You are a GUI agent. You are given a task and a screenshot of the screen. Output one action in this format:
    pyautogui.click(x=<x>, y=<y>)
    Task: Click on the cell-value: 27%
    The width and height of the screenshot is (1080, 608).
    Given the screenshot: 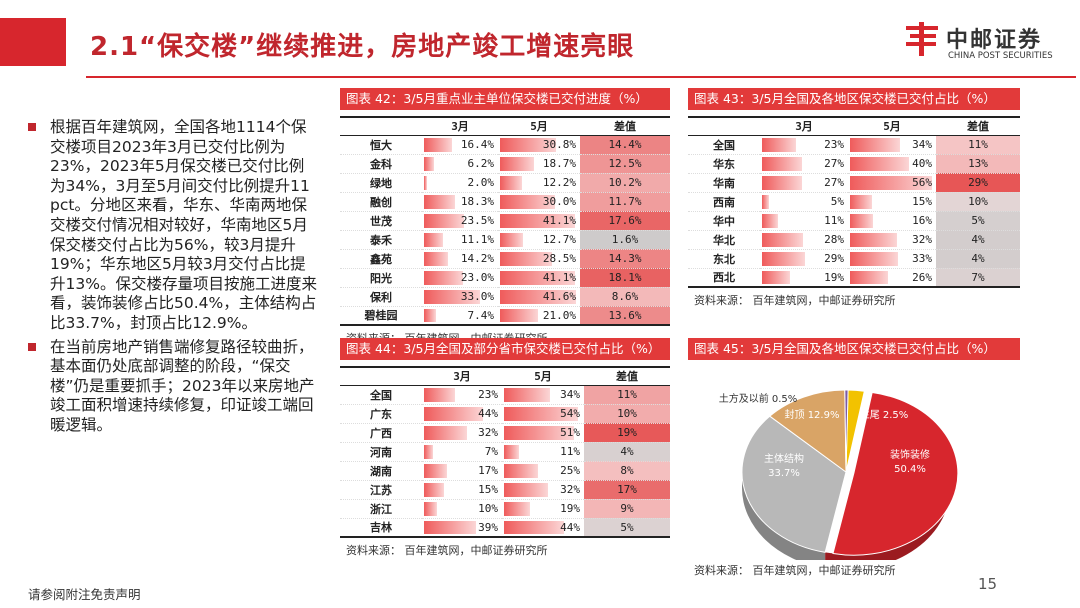 What is the action you would take?
    pyautogui.click(x=834, y=163)
    